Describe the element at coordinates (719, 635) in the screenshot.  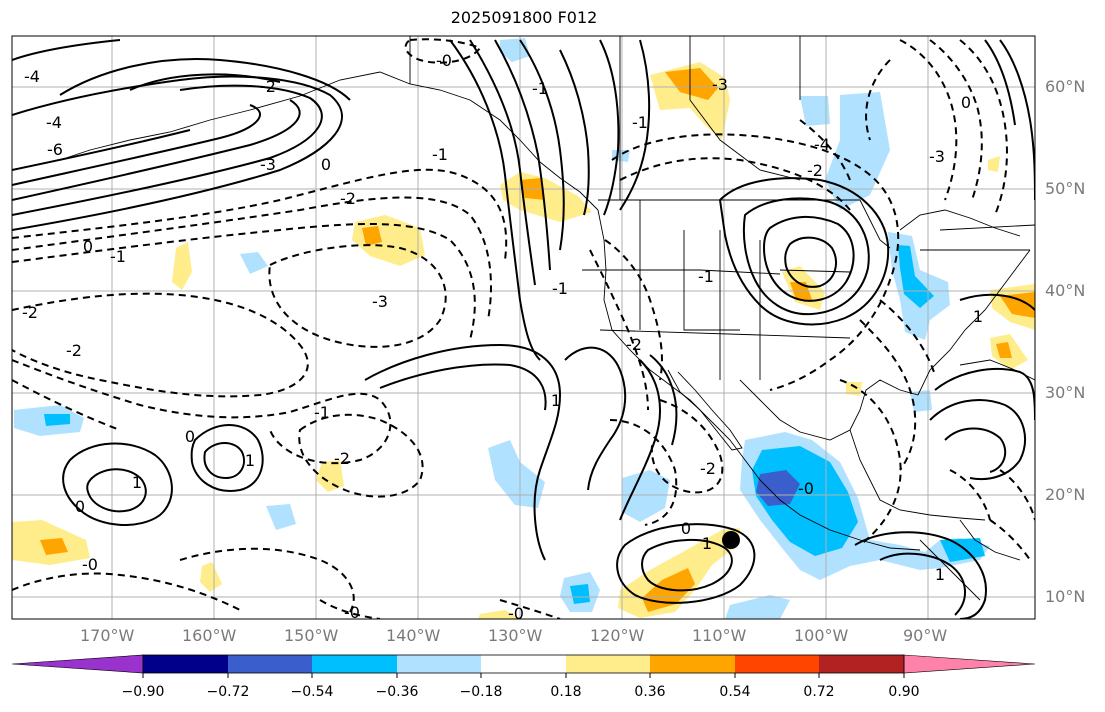
I see `longitude-label: 110°W` at that location.